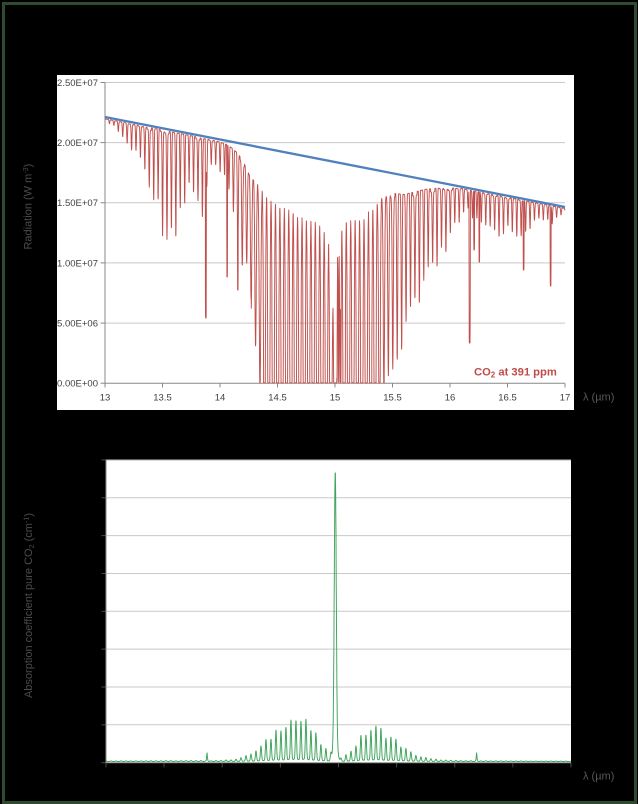 The width and height of the screenshot is (638, 804). I want to click on svg-text: 13.5, so click(162, 397).